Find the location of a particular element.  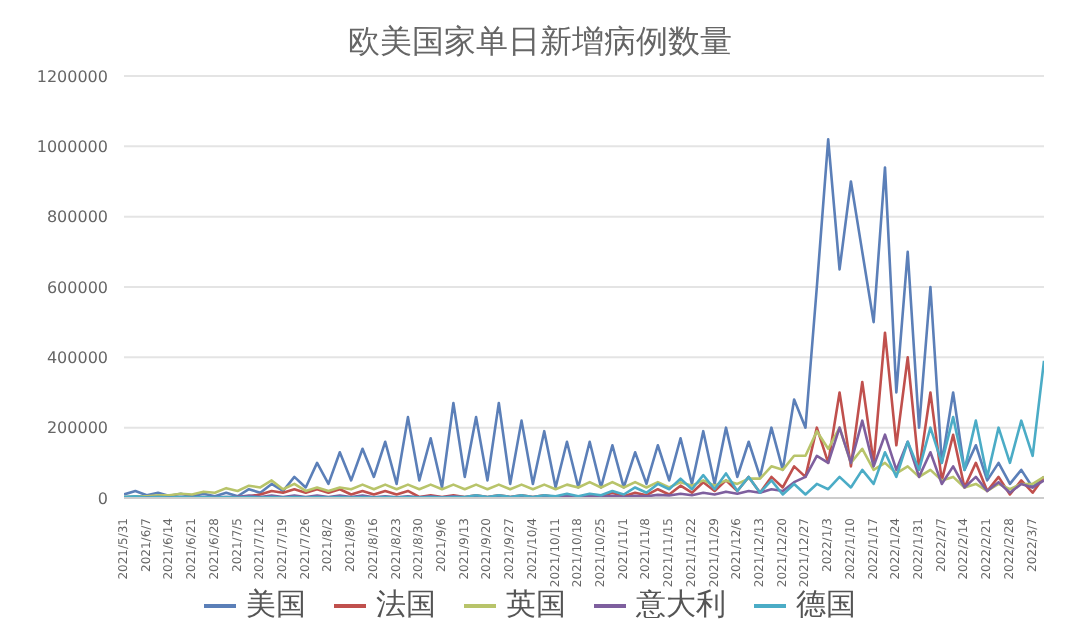

legend-label: 法国 is located at coordinates (406, 605).